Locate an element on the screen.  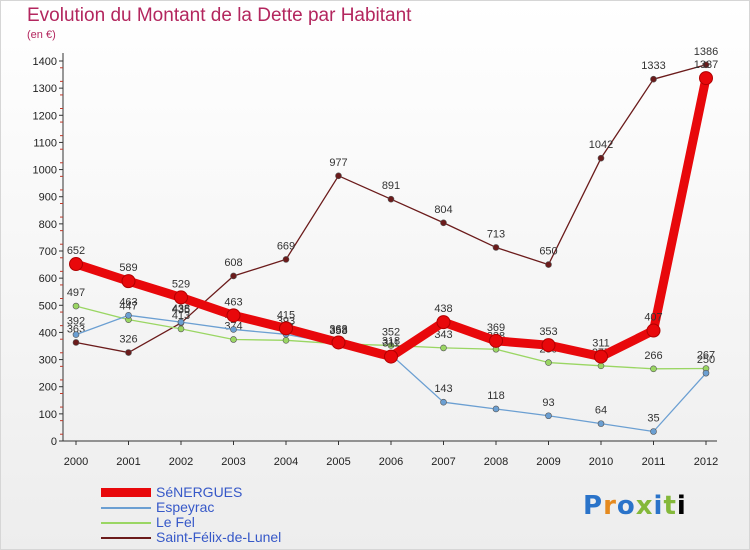
logo-letter: o is located at coordinates (626, 506).